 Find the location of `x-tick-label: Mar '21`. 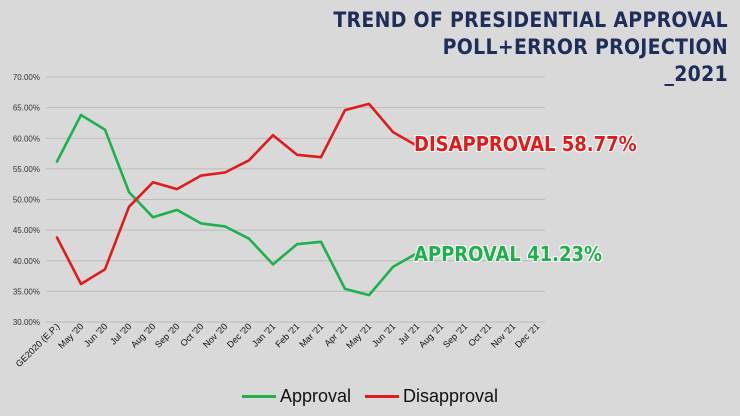

x-tick-label: Mar '21 is located at coordinates (311, 335).